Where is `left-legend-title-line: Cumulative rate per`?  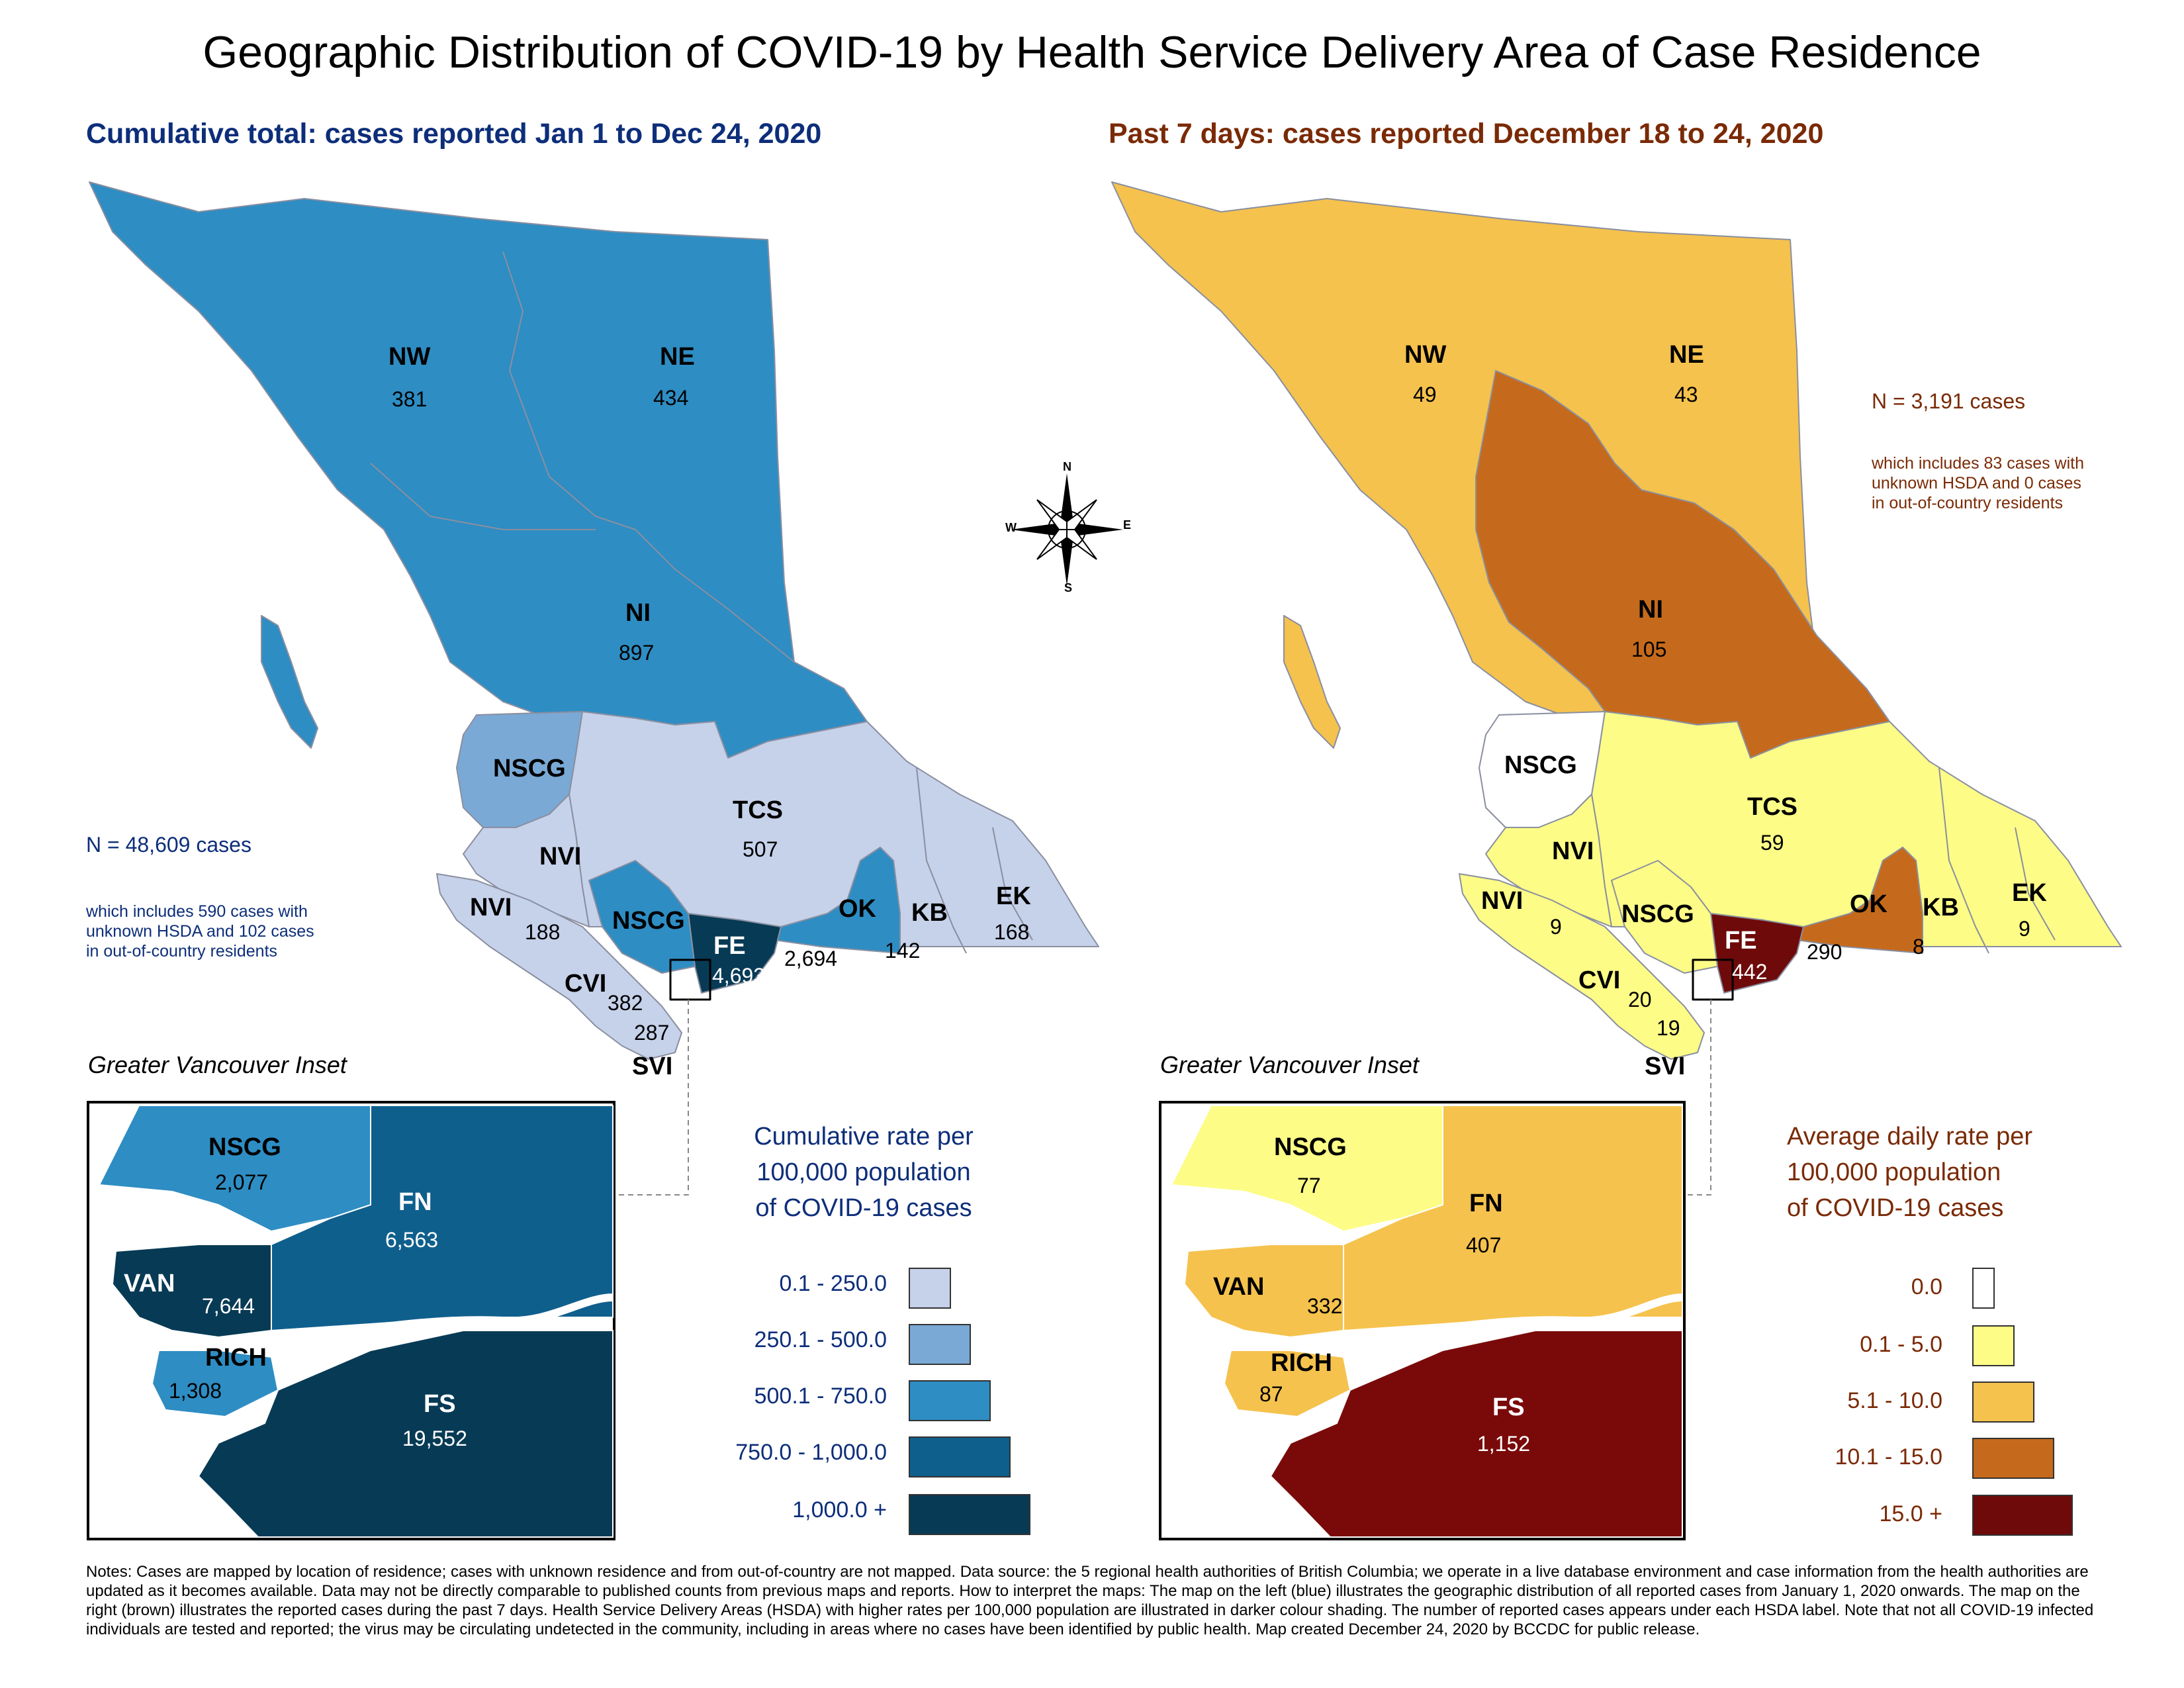 left-legend-title-line: Cumulative rate per is located at coordinates (864, 1136).